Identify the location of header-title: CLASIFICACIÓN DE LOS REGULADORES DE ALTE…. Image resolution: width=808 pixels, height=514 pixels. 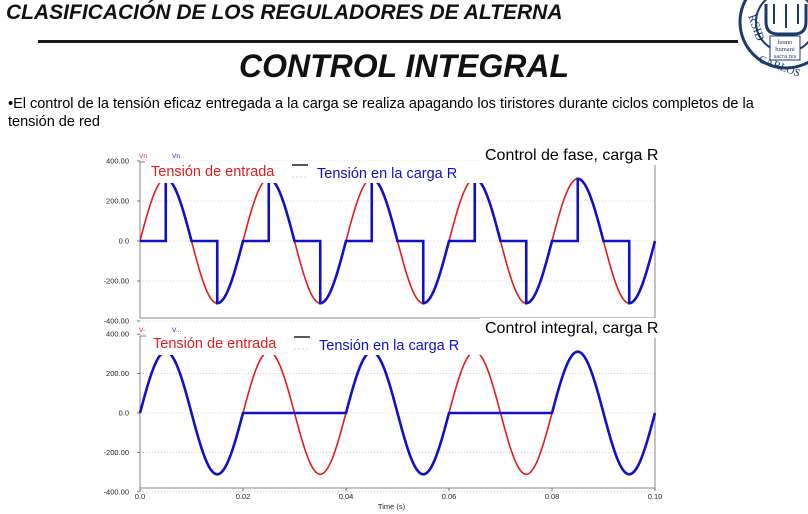
(284, 12).